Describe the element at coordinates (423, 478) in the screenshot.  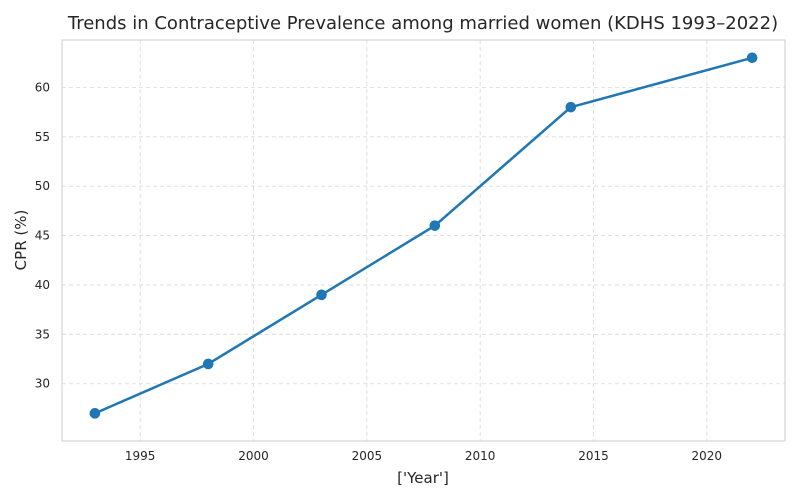
I see `x-axis-label: ['Year']` at that location.